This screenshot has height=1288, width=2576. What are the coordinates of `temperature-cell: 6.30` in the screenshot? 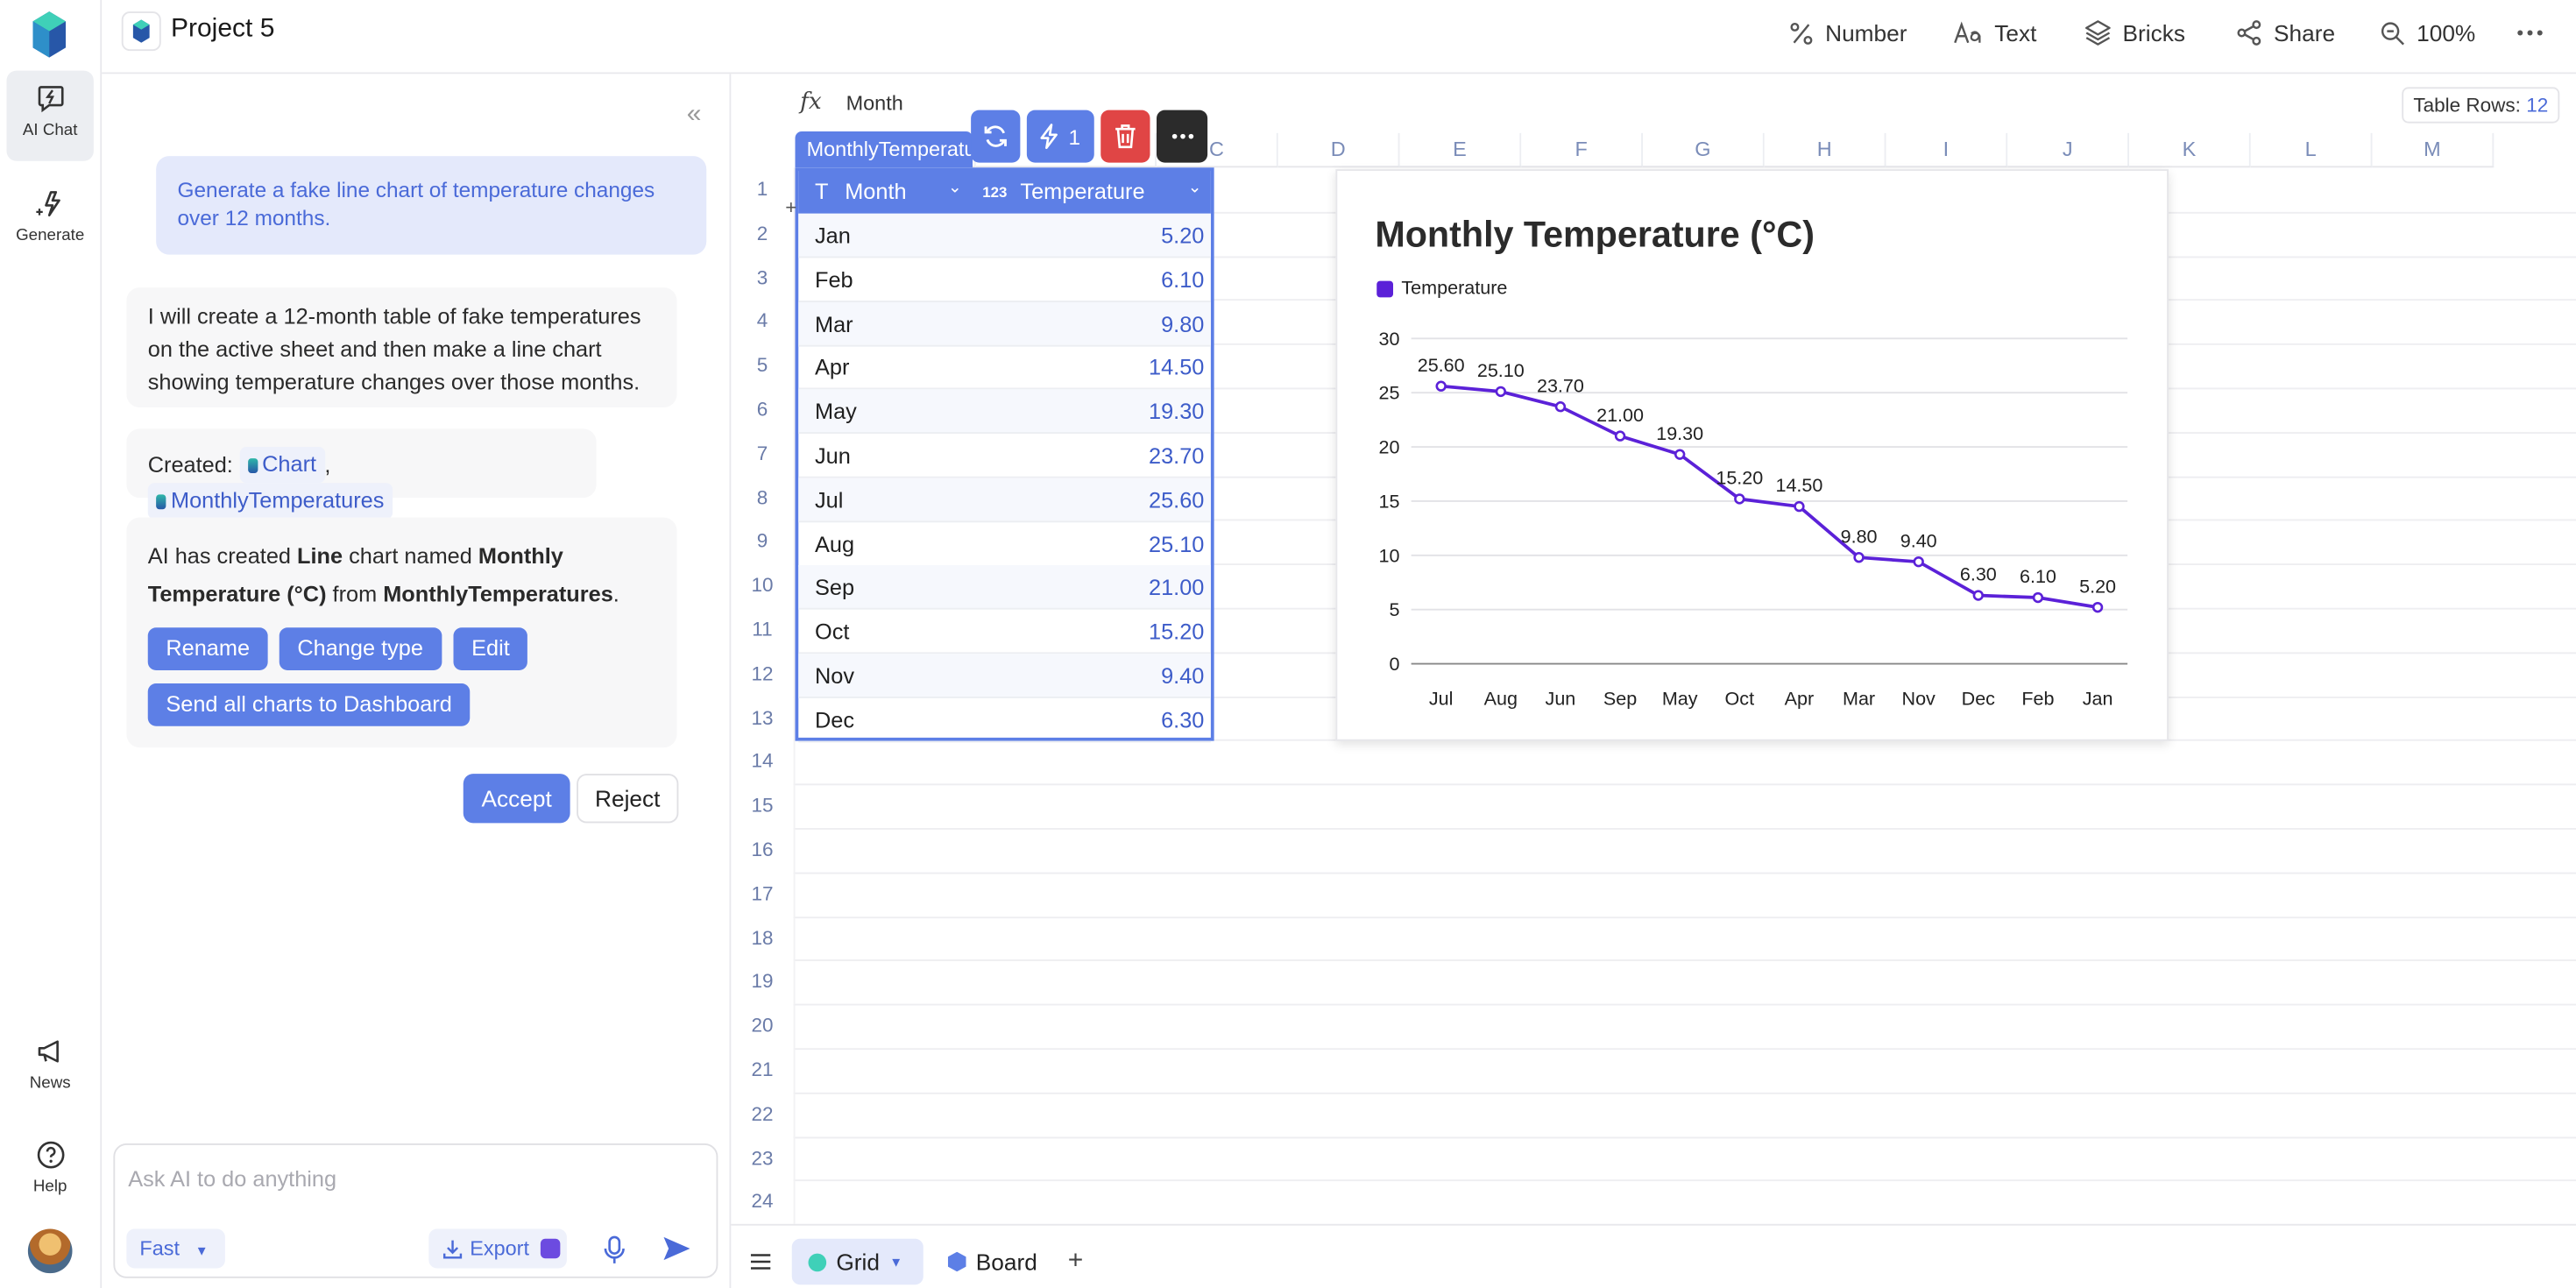 It's located at (1183, 719).